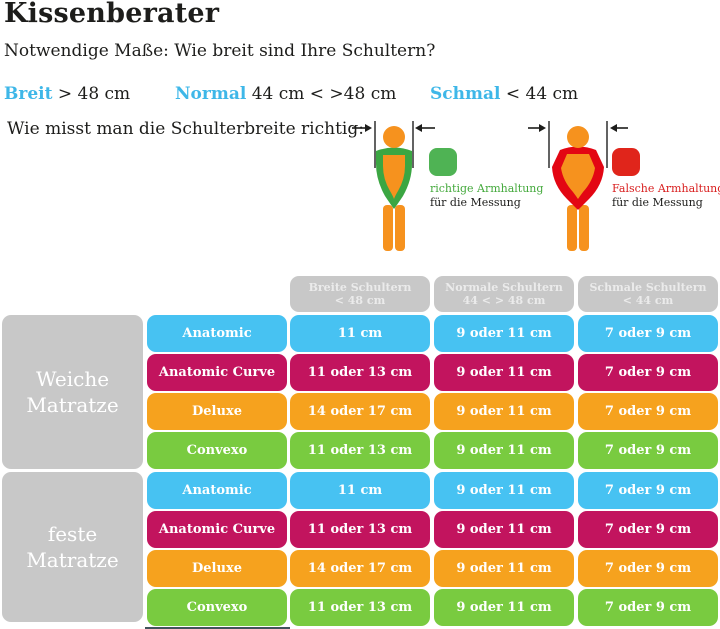  I want to click on wrong-caption-line1: Falsche Armhaltung, so click(666, 188).